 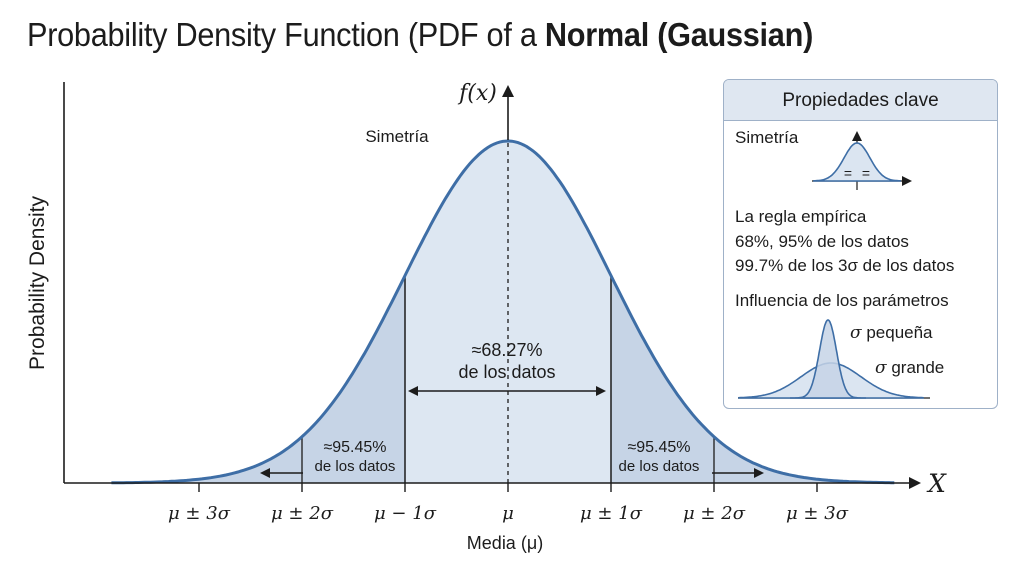 I want to click on large-sigma-text: grande, so click(x=915, y=367).